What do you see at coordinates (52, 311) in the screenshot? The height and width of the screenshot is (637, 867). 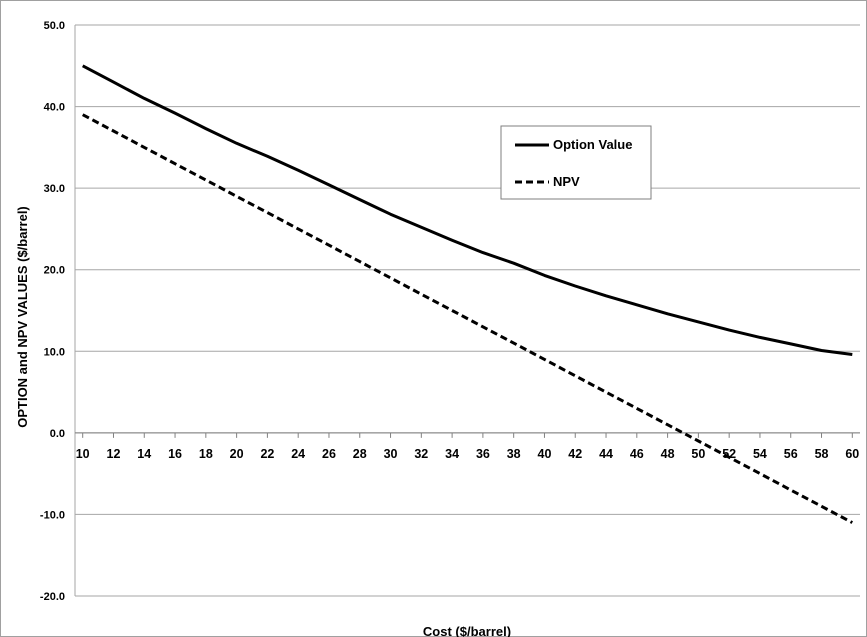 I see `y-axis-ticks: 50.0 40.0 30.0 20.0 10.0 0.0 -10.0 -20.0` at bounding box center [52, 311].